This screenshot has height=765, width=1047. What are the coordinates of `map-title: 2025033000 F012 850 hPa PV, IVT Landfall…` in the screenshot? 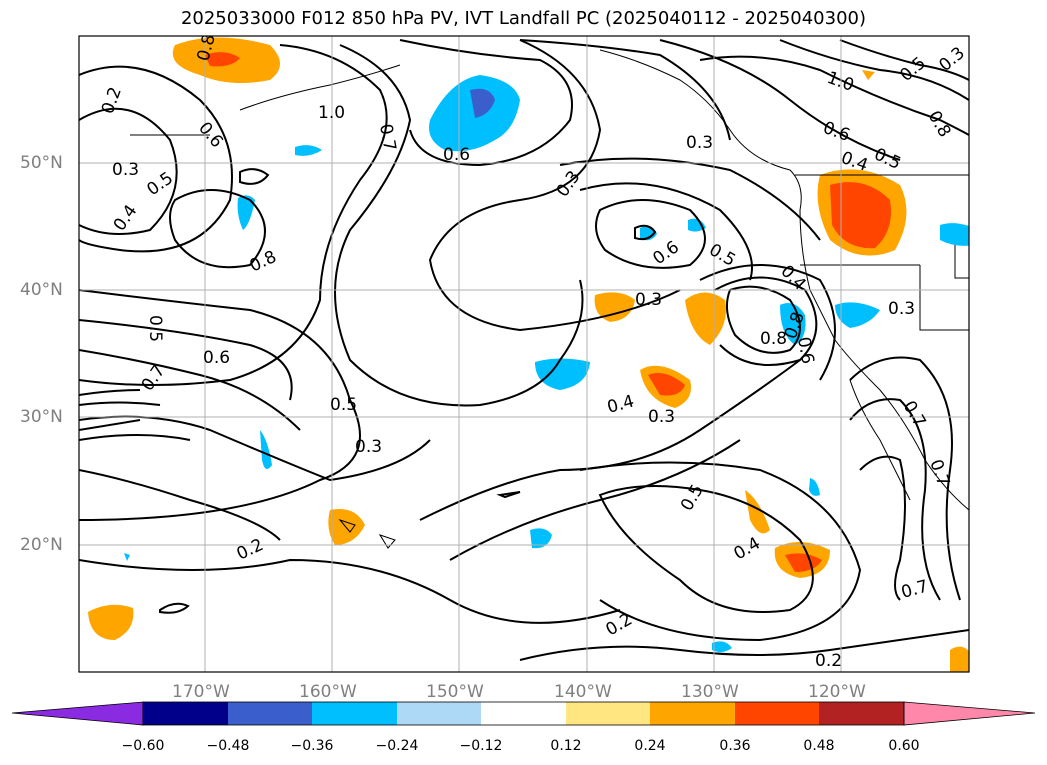 It's located at (523, 18).